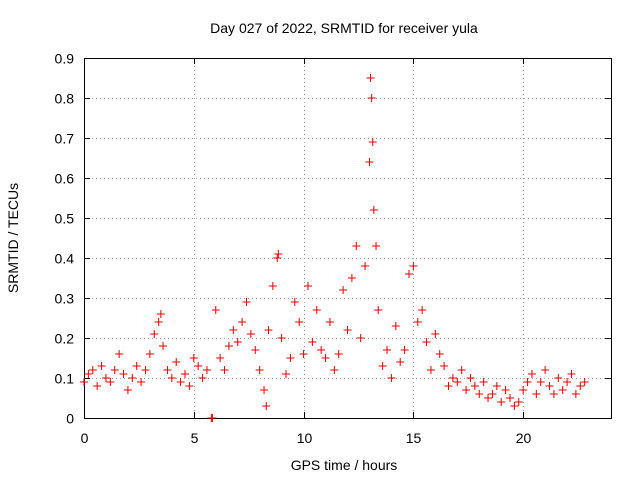 This screenshot has width=640, height=480. I want to click on y-tick-label: 0.2, so click(65, 339).